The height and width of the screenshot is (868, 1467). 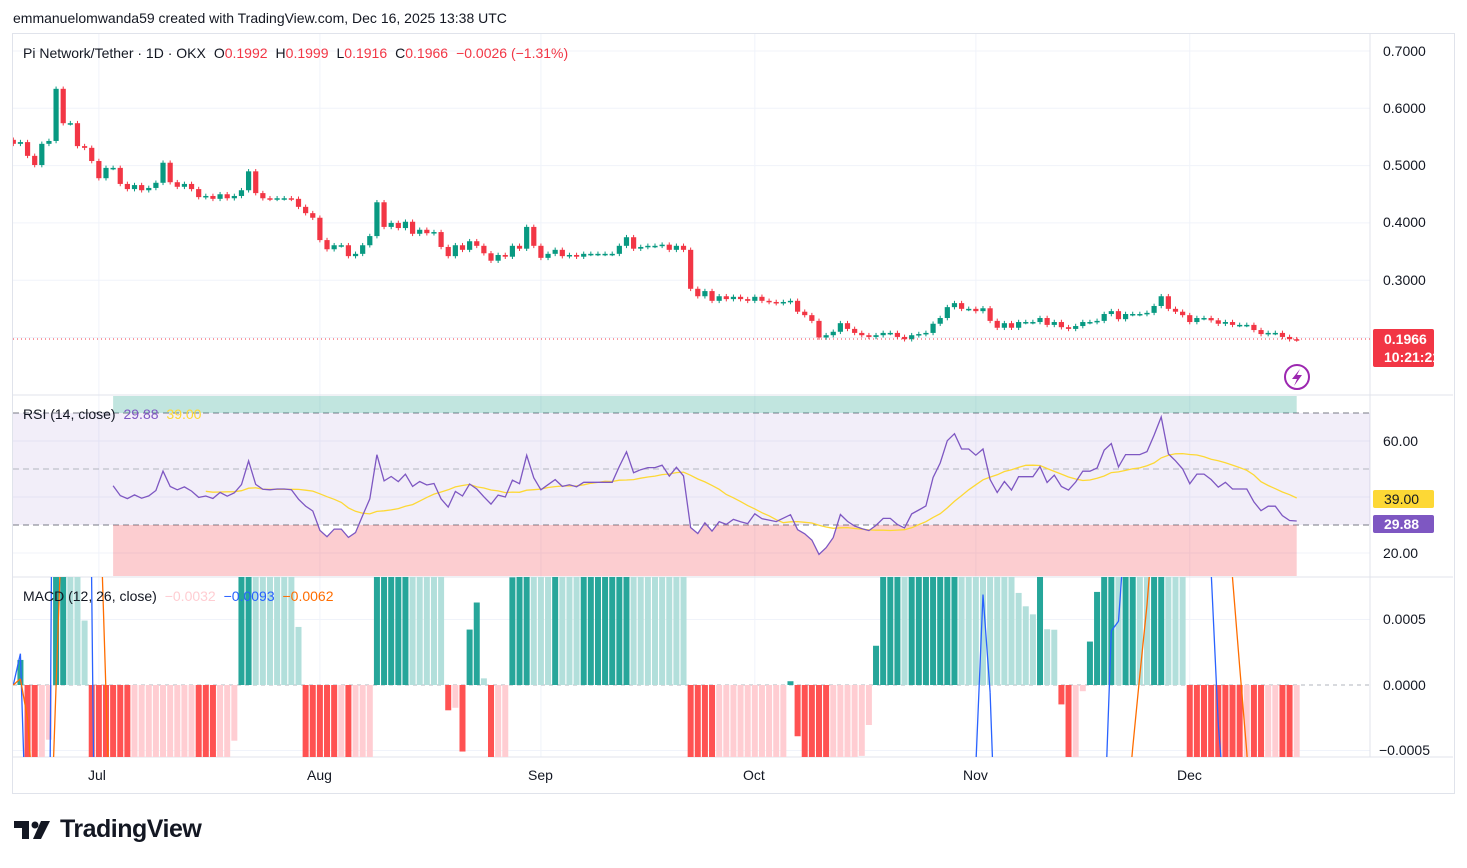 I want to click on time-label: Dec, so click(x=1189, y=775).